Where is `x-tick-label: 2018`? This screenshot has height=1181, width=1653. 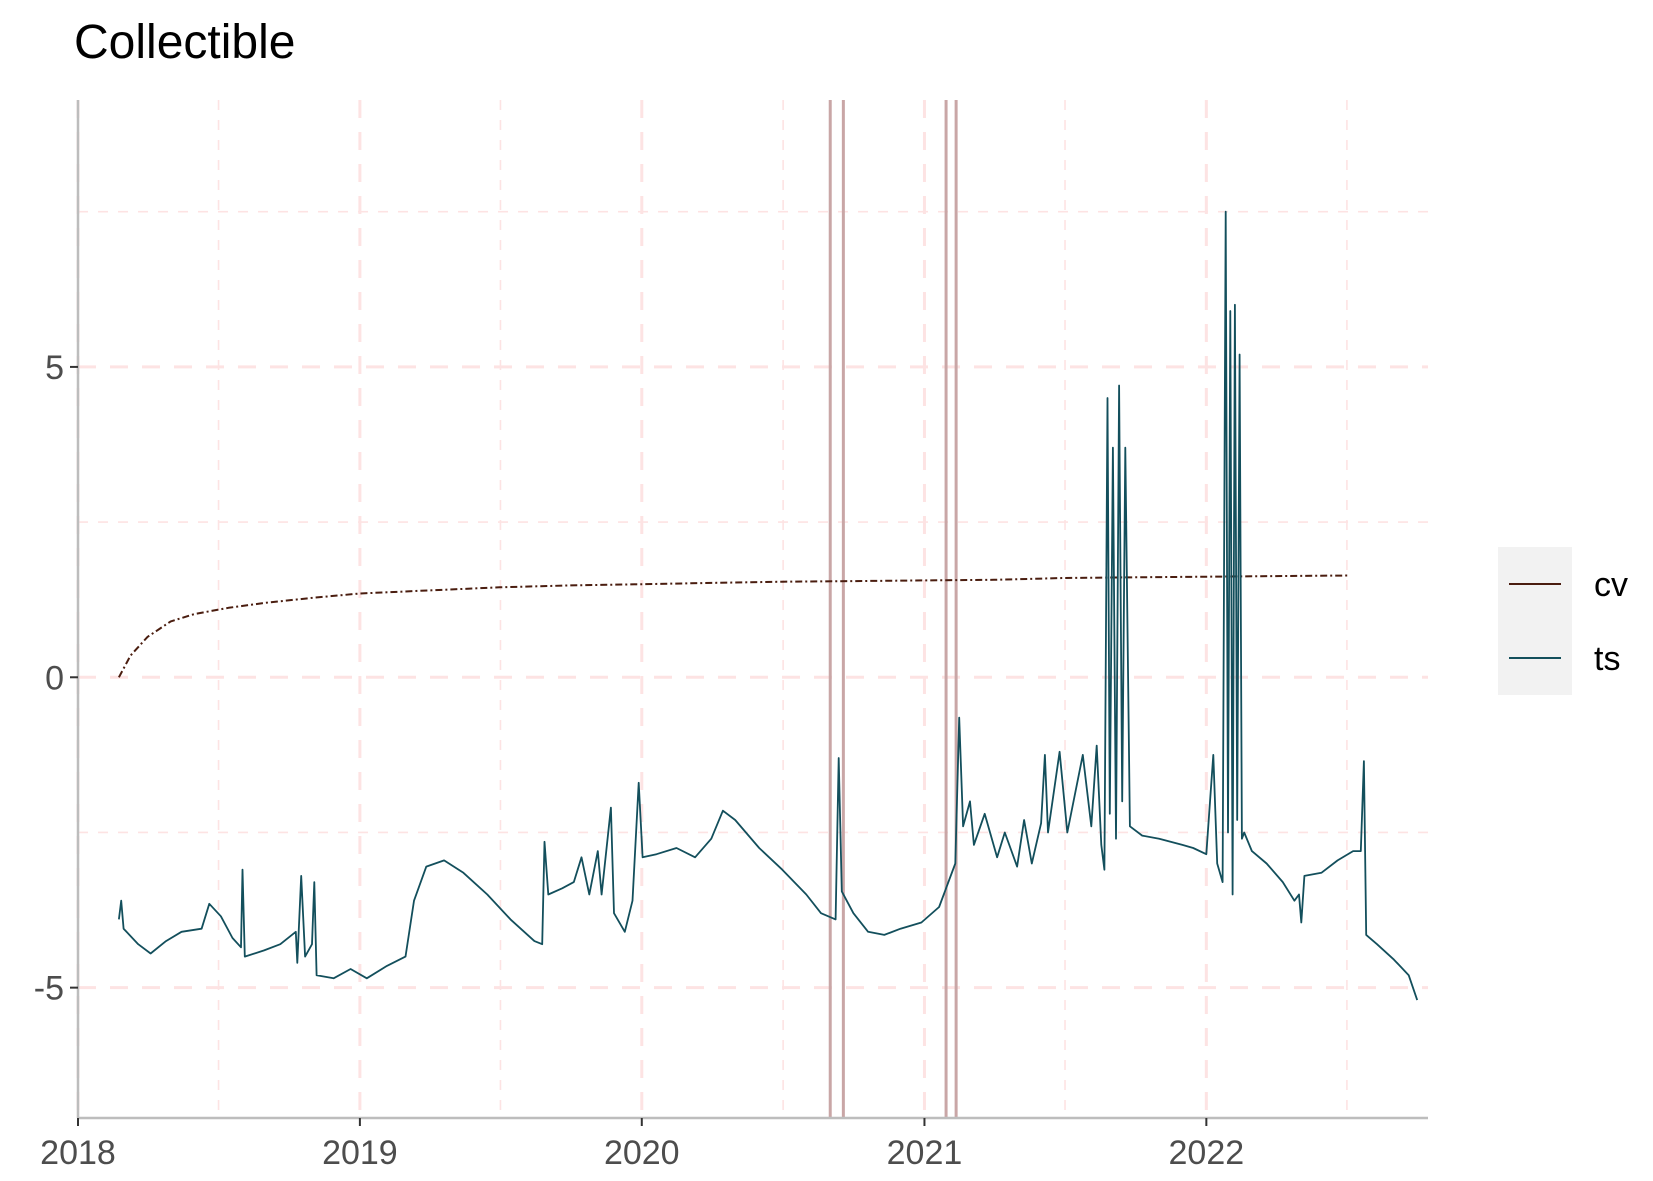 x-tick-label: 2018 is located at coordinates (78, 1153).